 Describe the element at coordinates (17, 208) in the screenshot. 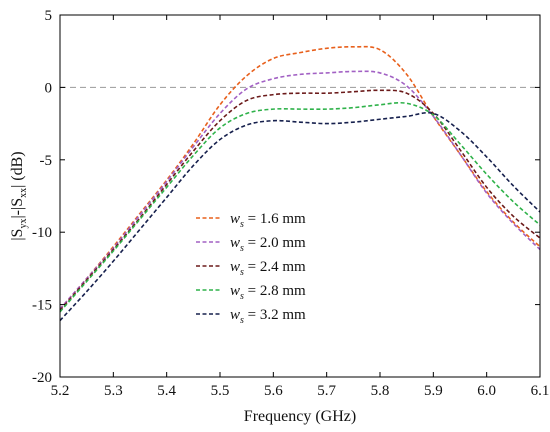

I see `y-axis-label-part2: |-|S` at that location.